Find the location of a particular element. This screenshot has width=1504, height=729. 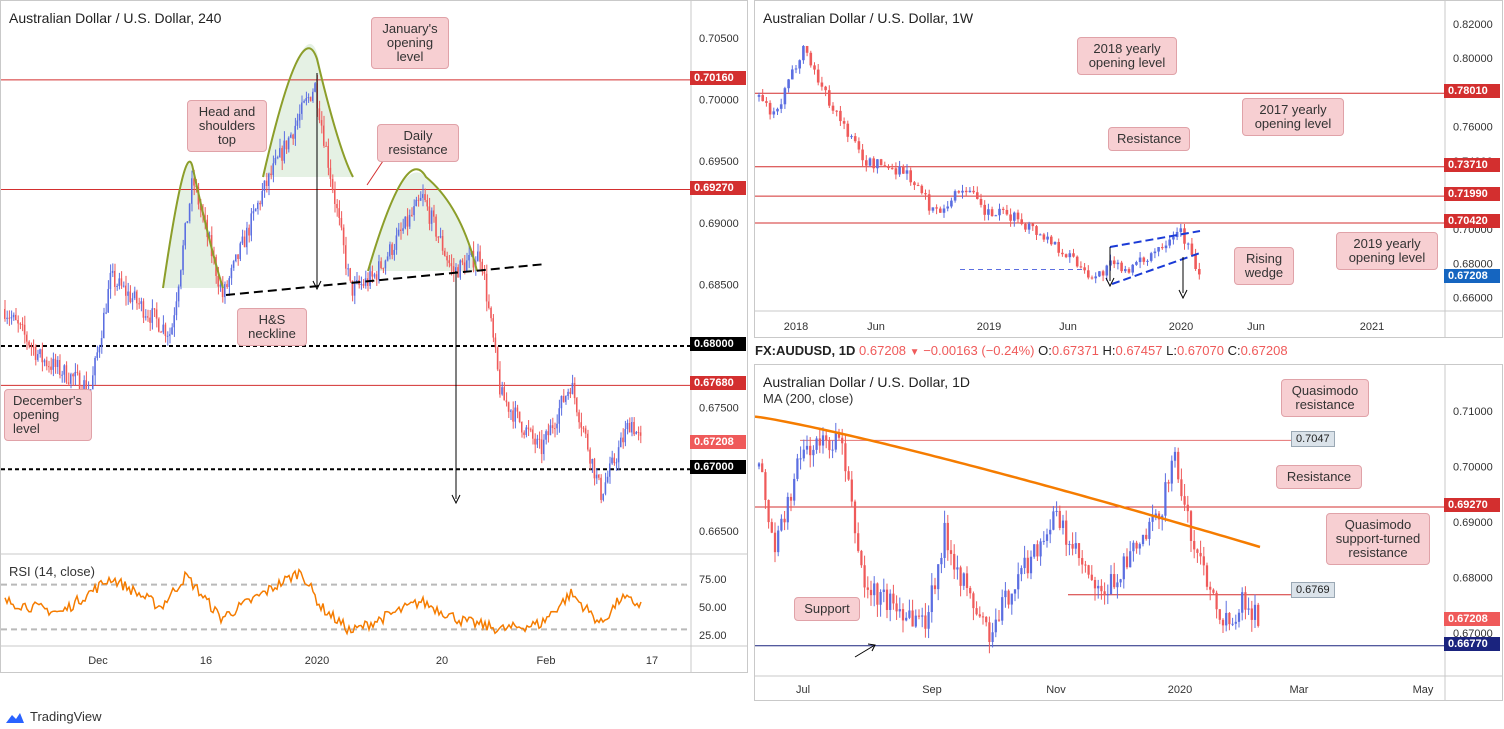

tradingview-logo: TradingView is located at coordinates (53, 716).